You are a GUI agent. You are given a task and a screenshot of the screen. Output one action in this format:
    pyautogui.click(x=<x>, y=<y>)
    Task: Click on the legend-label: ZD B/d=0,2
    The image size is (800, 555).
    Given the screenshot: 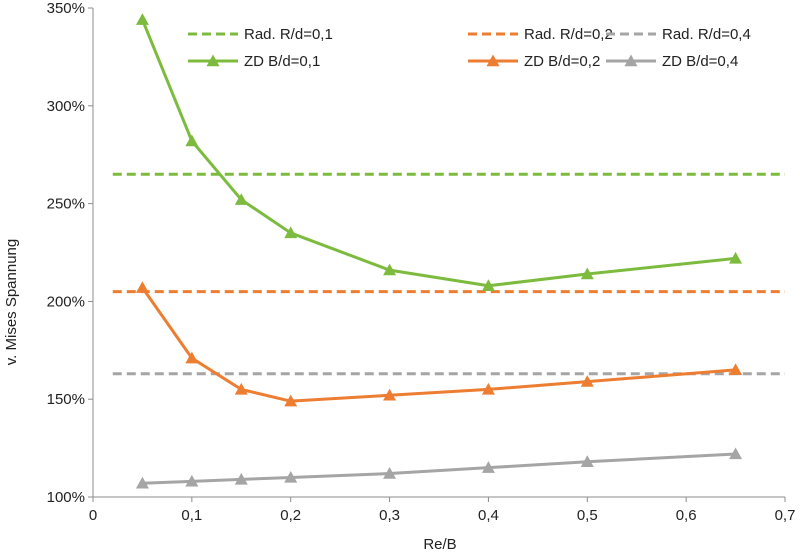 What is the action you would take?
    pyautogui.click(x=562, y=61)
    